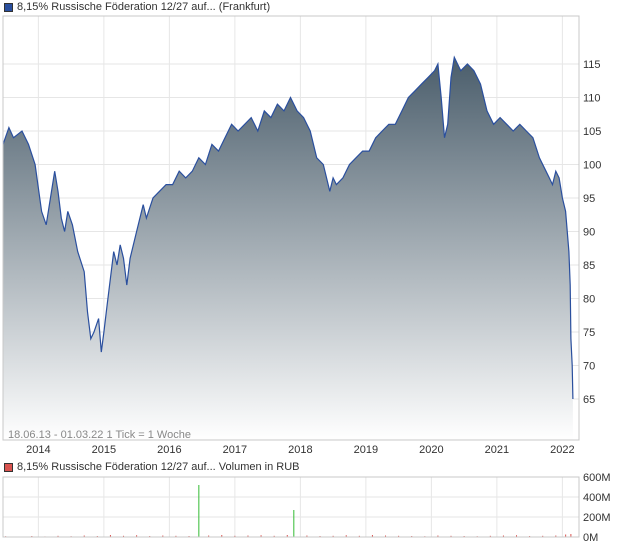  I want to click on price-y-tick-label: 110, so click(592, 99).